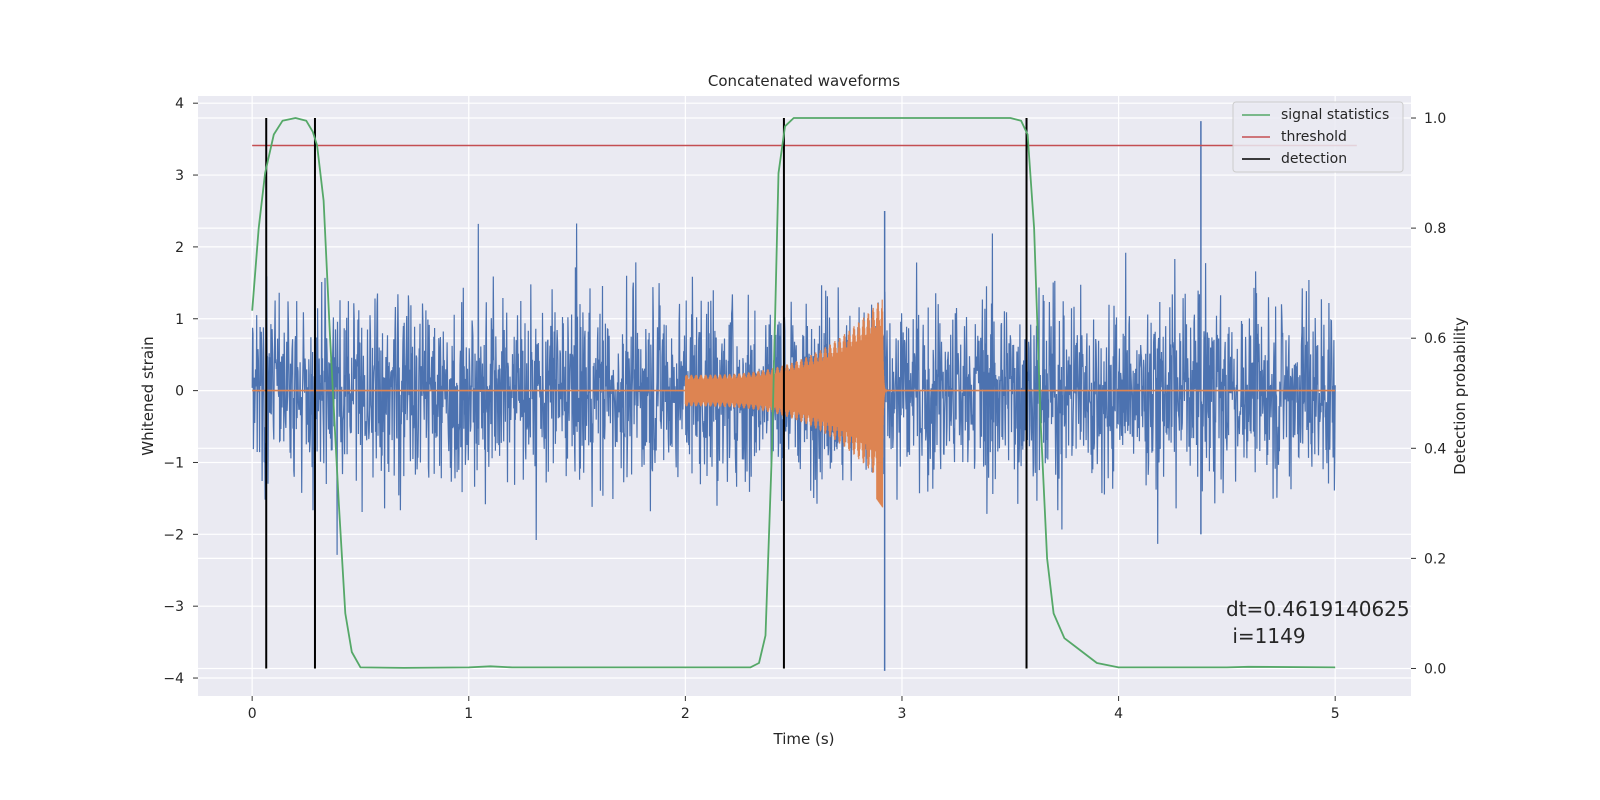 This screenshot has height=800, width=1600. Describe the element at coordinates (179, 392) in the screenshot. I see `y-tick-label: 0` at that location.